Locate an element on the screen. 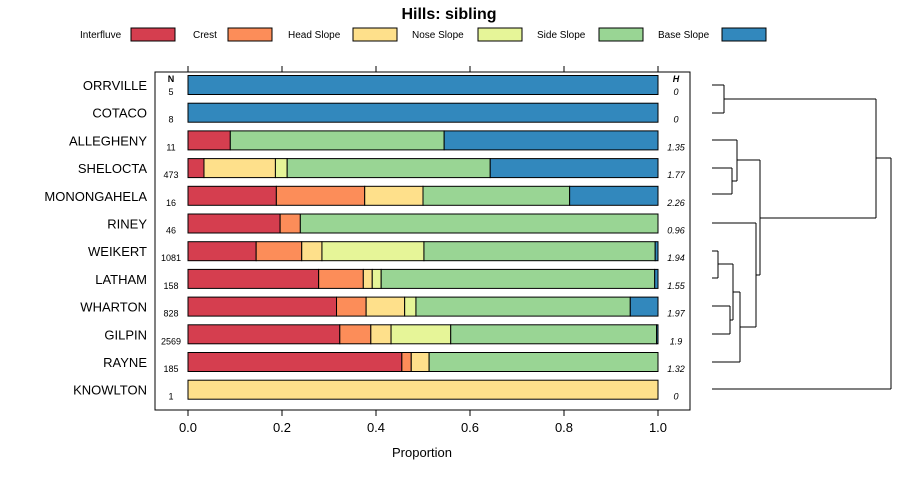 The height and width of the screenshot is (480, 900). h-column-header: H is located at coordinates (676, 79).